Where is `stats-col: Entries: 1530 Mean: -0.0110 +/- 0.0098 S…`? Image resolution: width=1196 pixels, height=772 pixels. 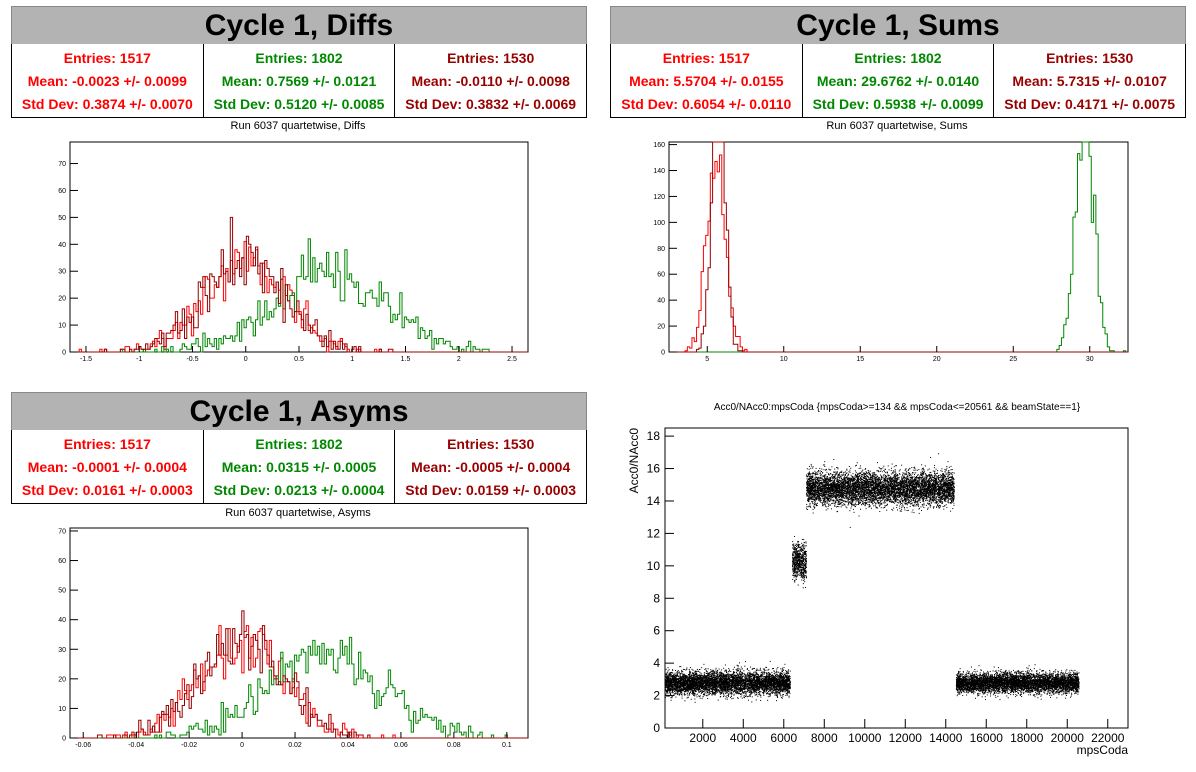 stats-col: Entries: 1530 Mean: -0.0110 +/- 0.0098 S… is located at coordinates (490, 80).